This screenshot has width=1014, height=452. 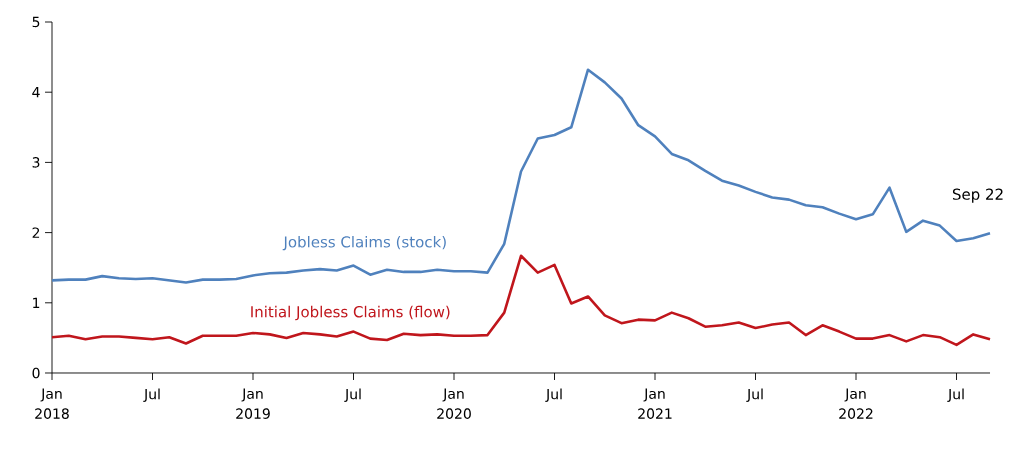 I want to click on series-label: Jobless Claims (stock), so click(x=364, y=243).